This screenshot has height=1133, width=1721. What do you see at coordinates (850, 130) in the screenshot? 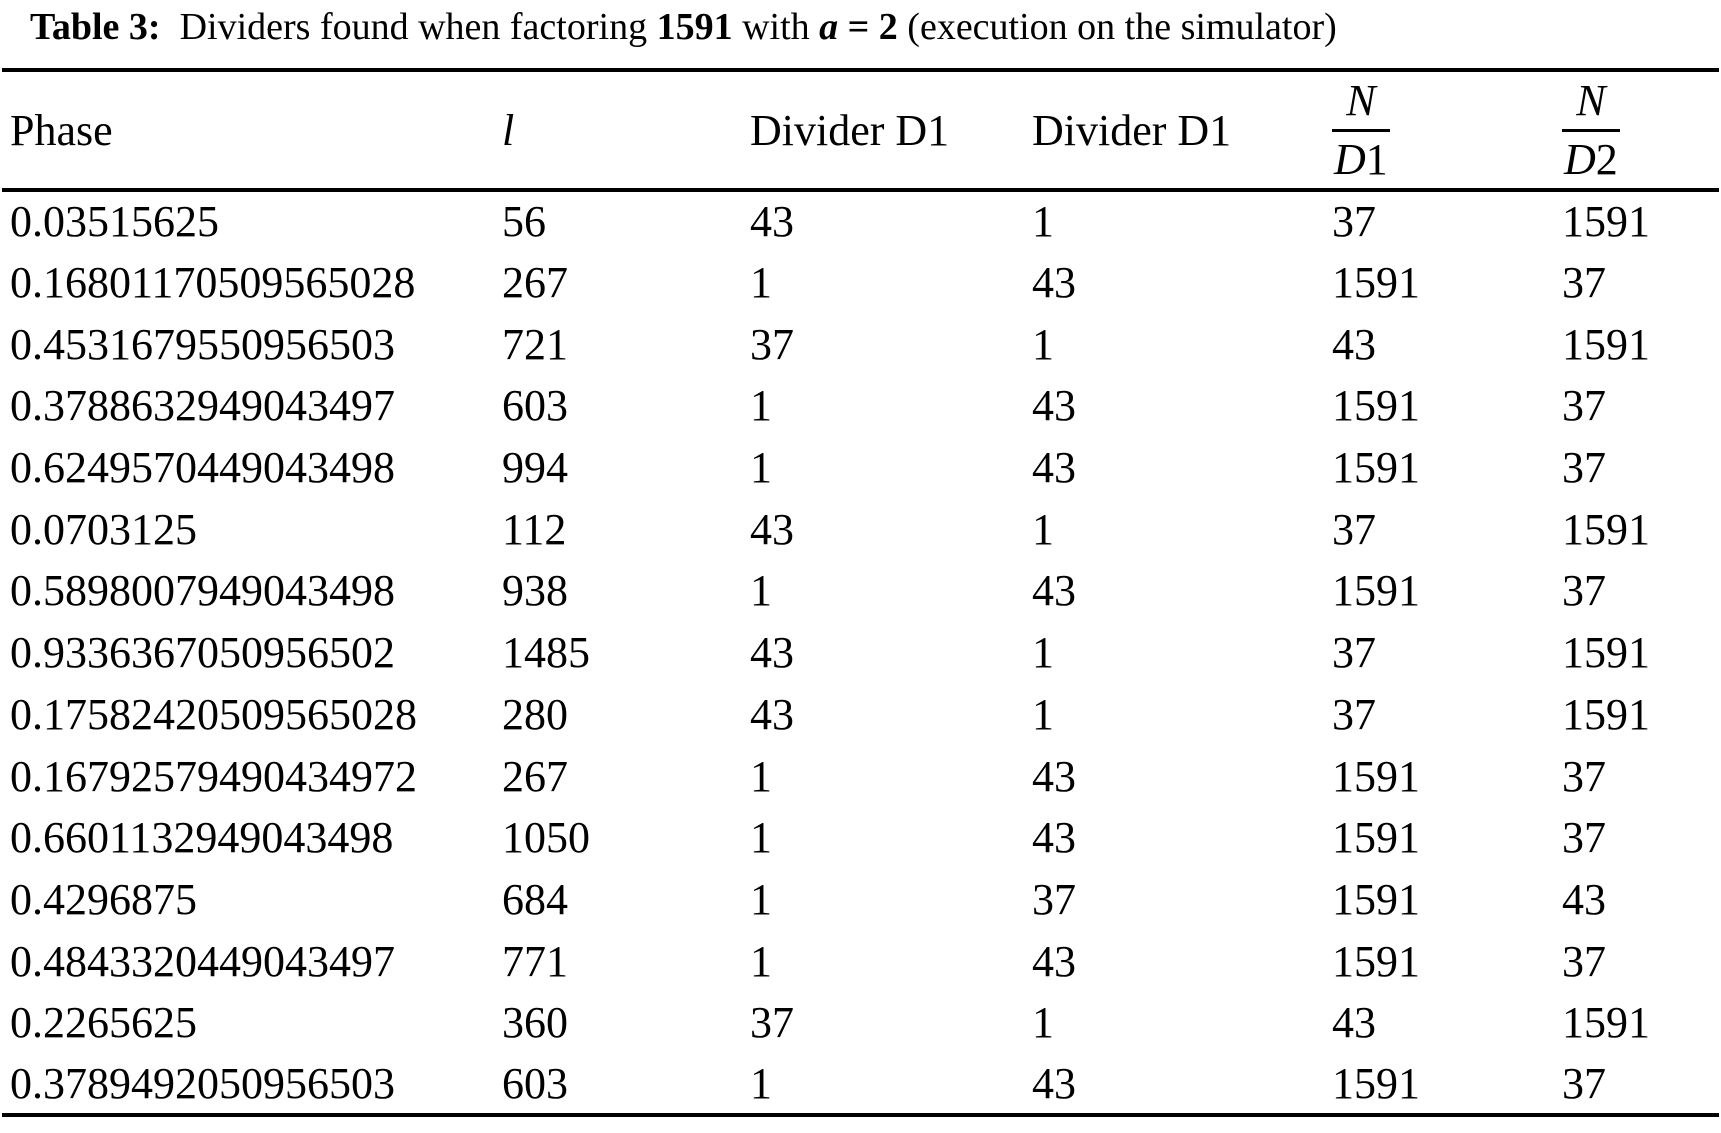
I see `column-header-divider-d1: Divider D1` at bounding box center [850, 130].